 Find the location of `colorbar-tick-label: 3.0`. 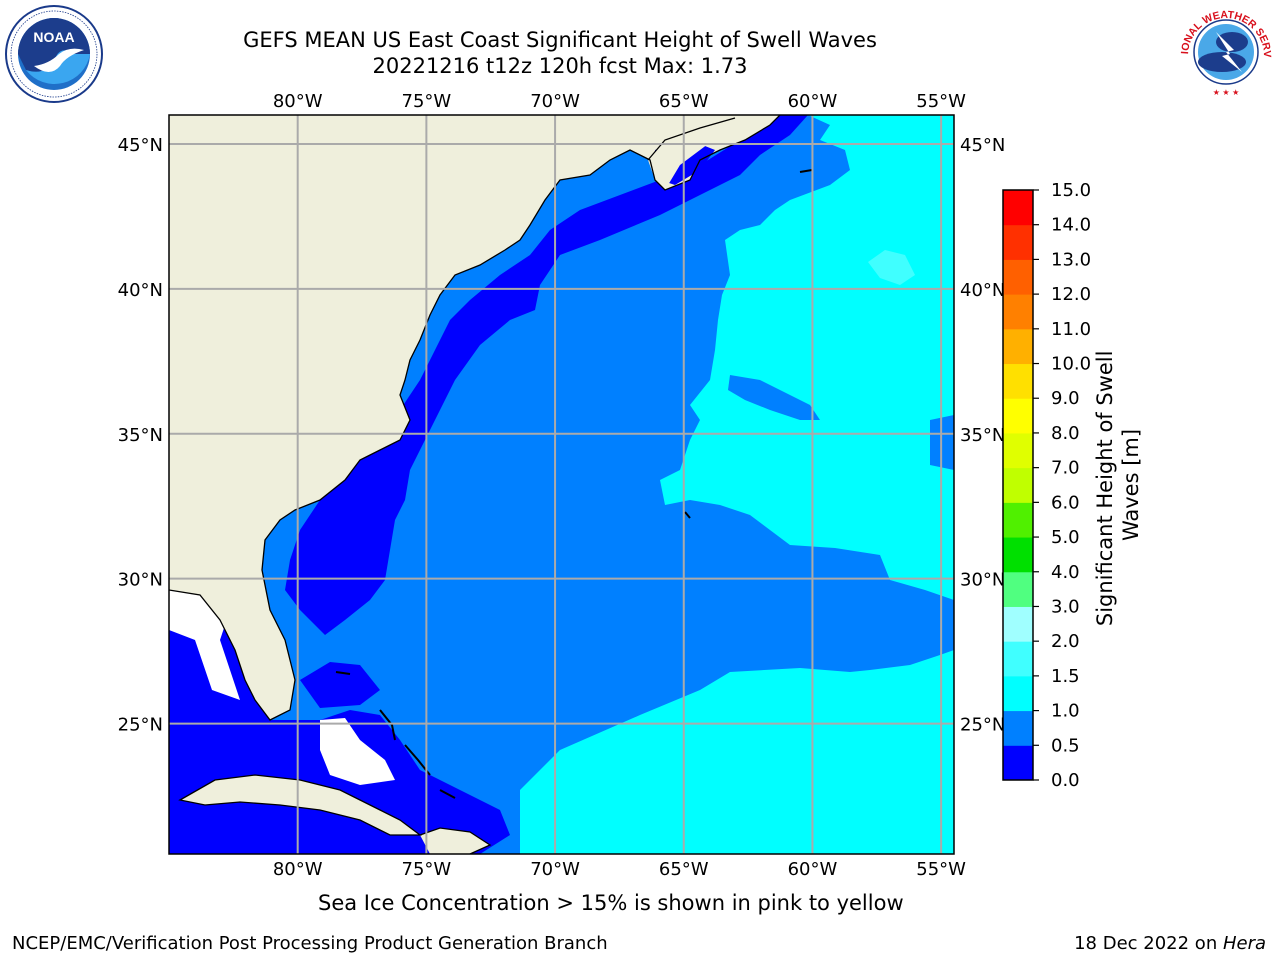

colorbar-tick-label: 3.0 is located at coordinates (1065, 606).